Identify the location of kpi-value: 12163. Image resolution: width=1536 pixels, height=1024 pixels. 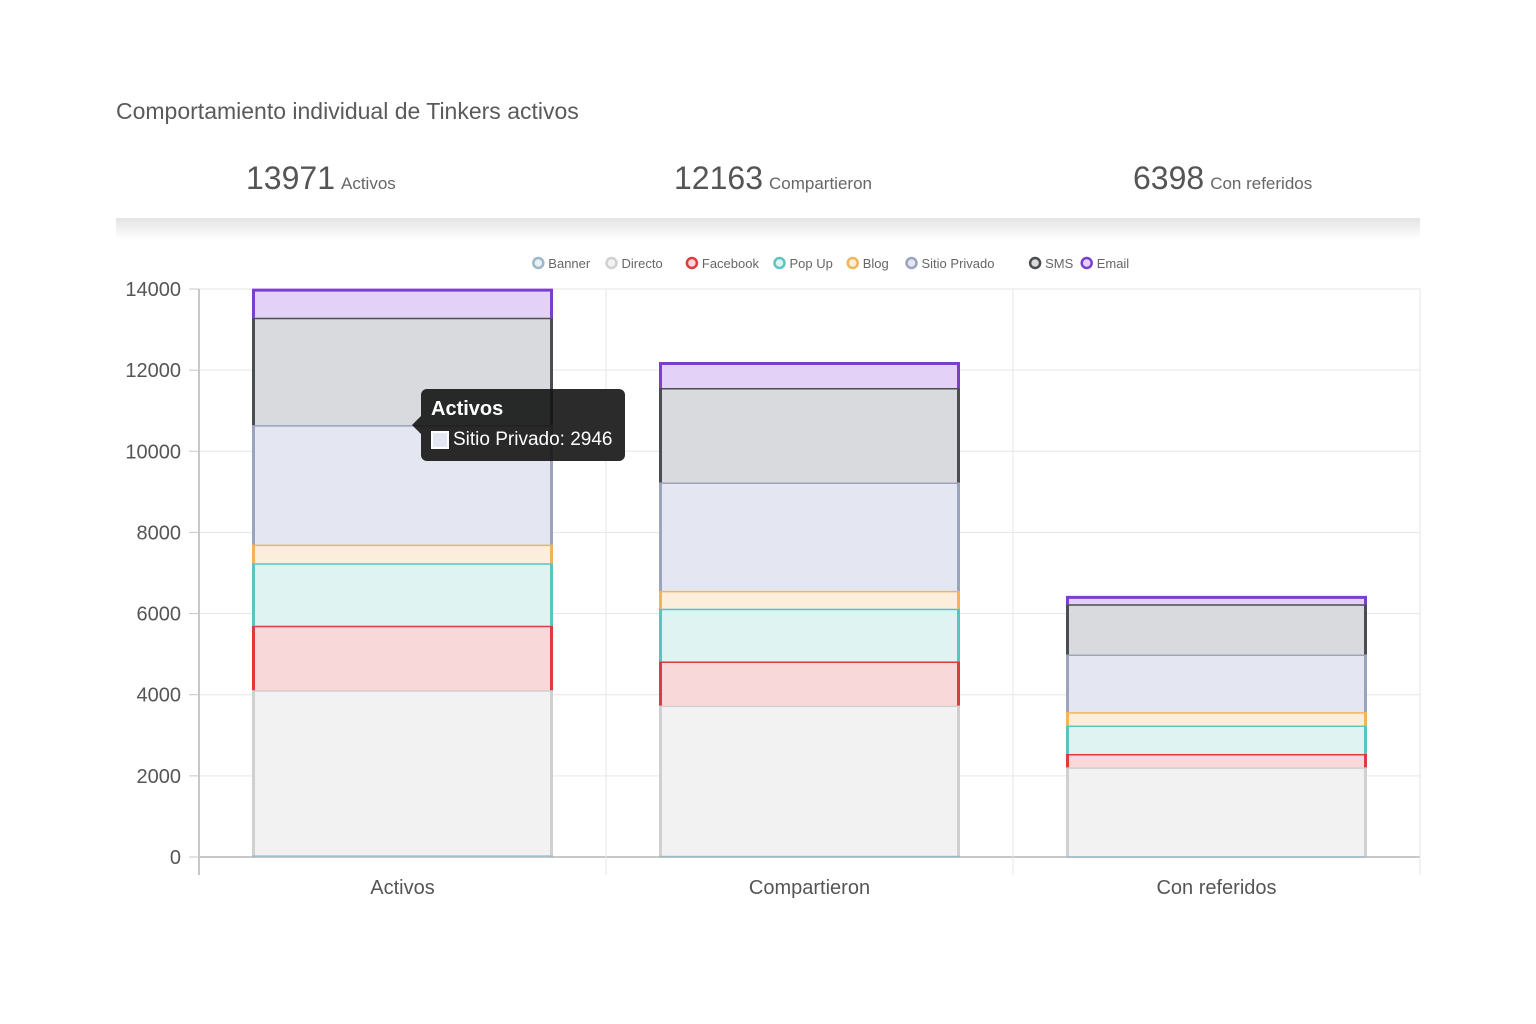
(718, 178).